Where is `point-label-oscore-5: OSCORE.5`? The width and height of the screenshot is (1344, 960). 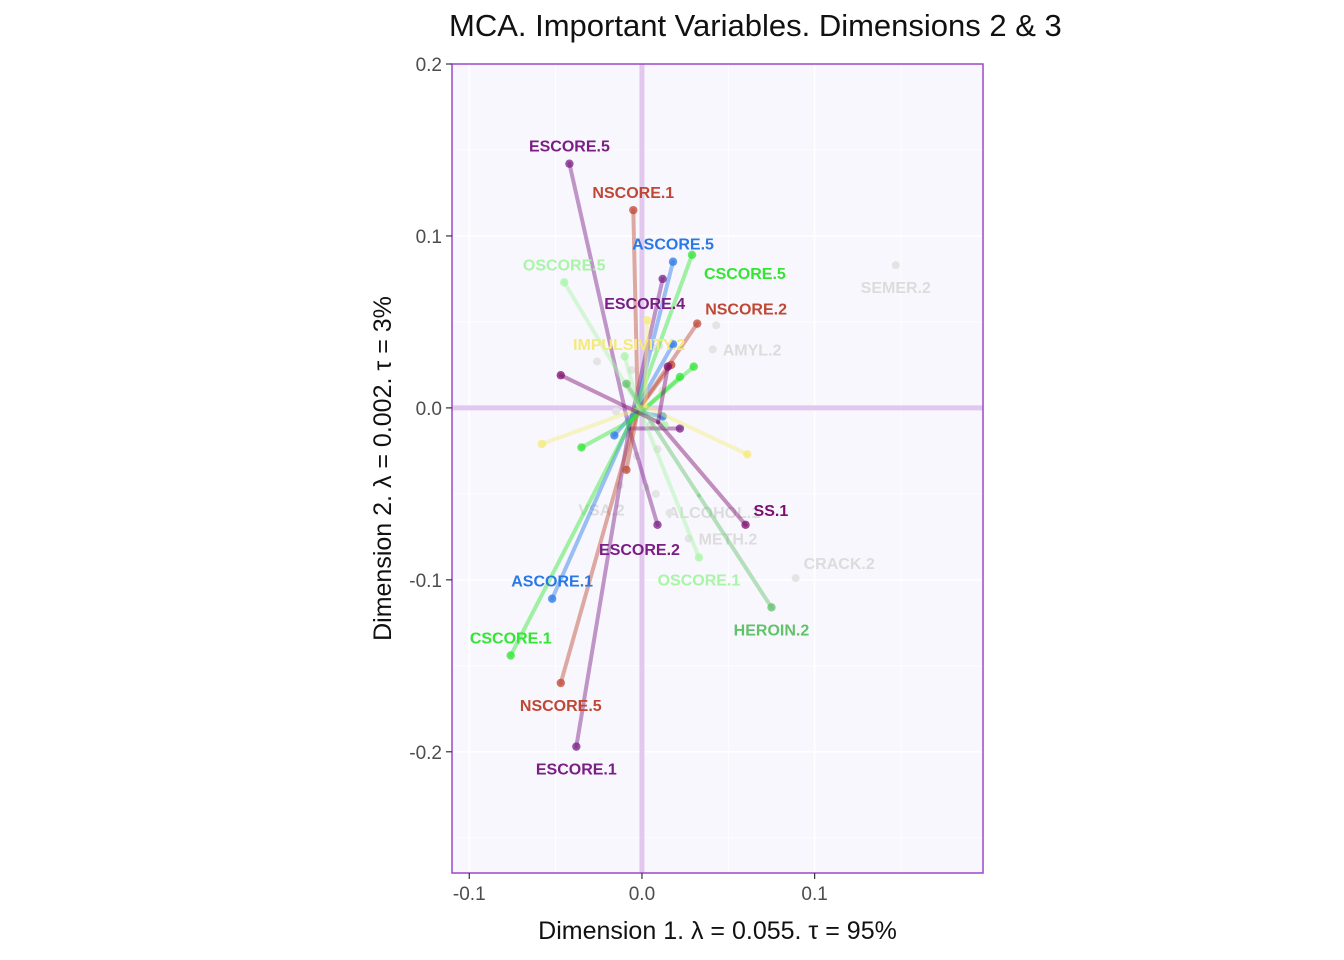 point-label-oscore-5: OSCORE.5 is located at coordinates (564, 265).